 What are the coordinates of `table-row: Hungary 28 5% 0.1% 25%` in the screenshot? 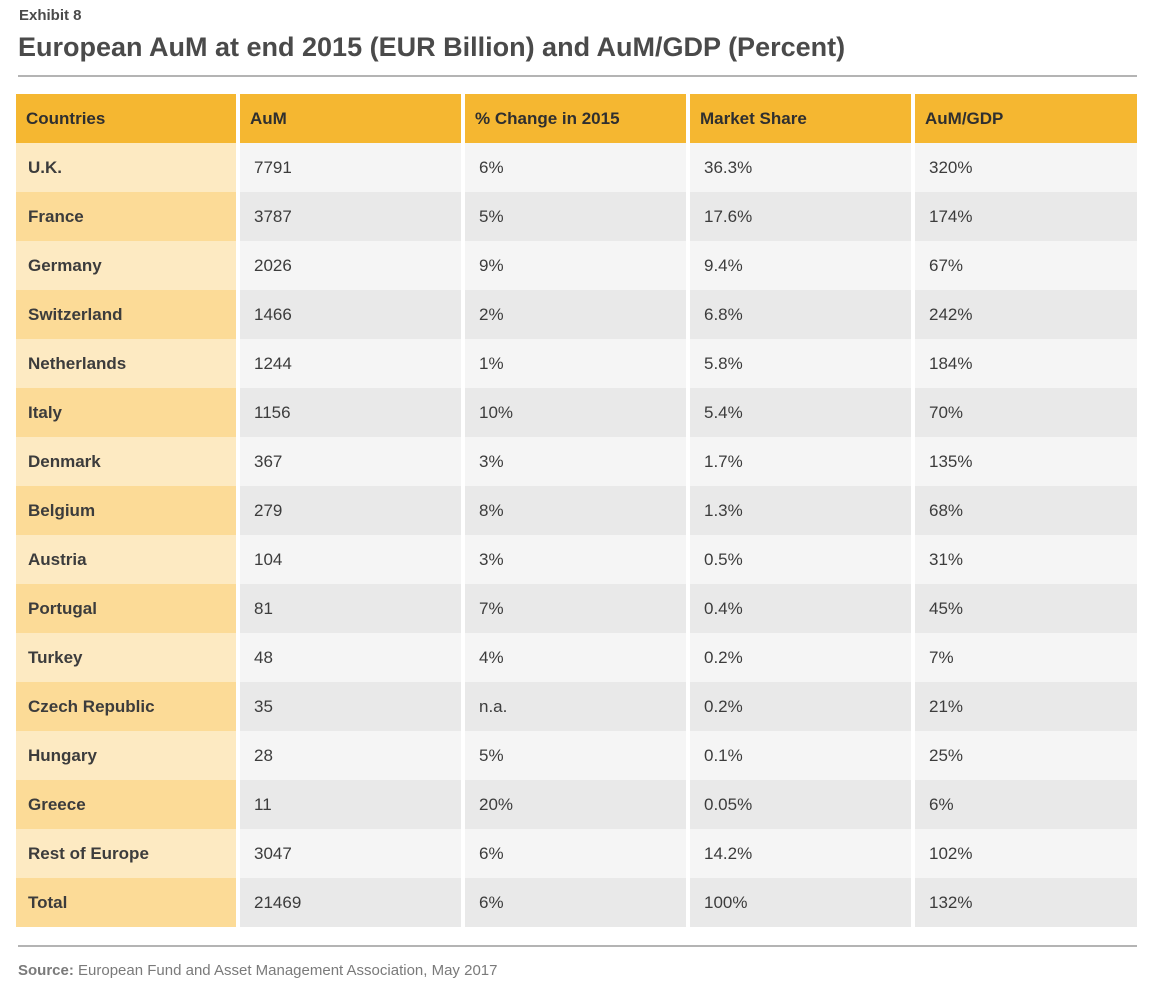 It's located at (576, 755).